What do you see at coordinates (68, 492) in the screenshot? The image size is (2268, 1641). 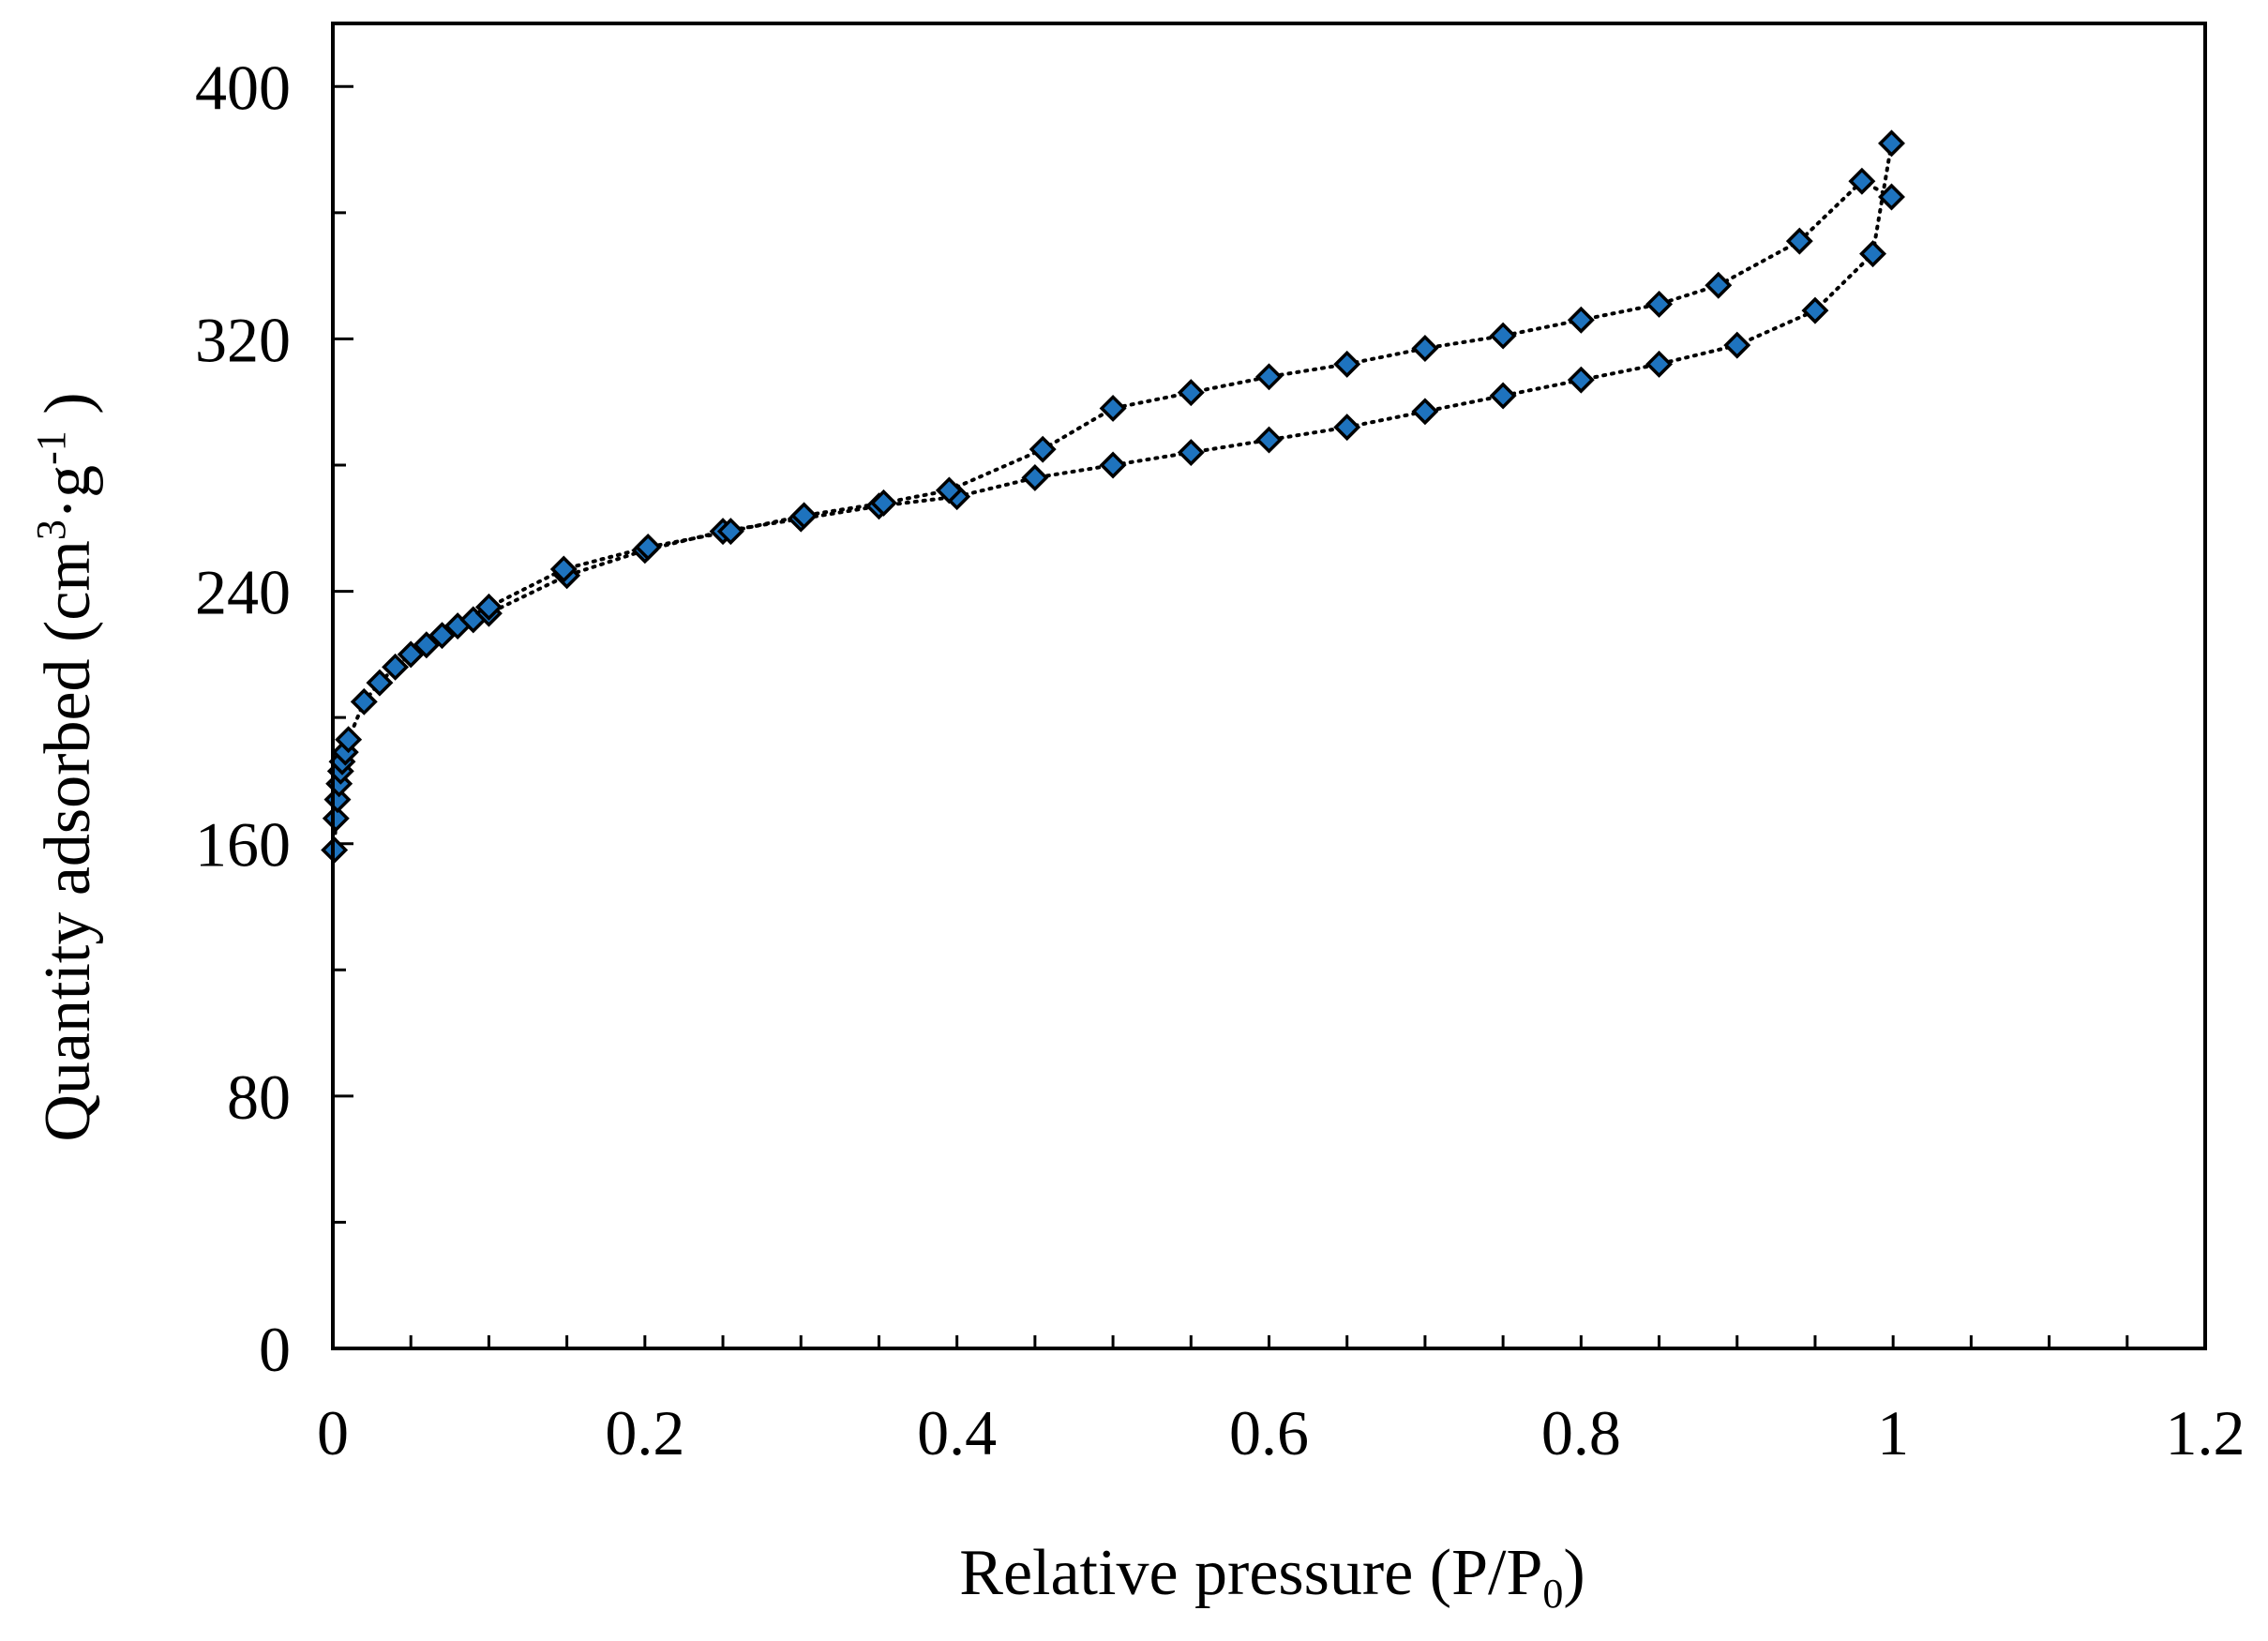 I see `y-axis-title-part-b: ·g` at bounding box center [68, 492].